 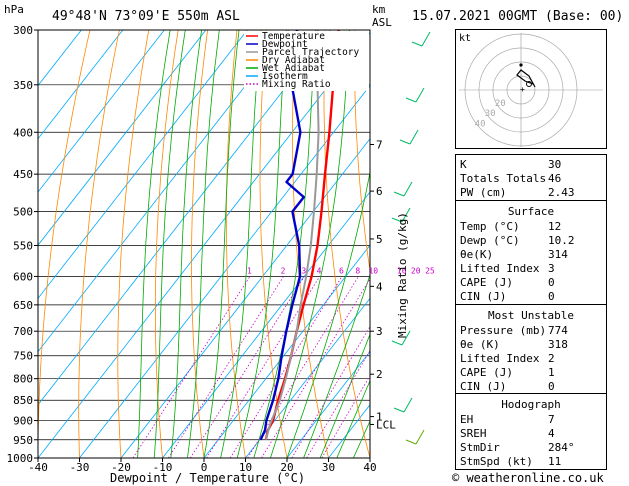 What do you see at coordinates (517, 192) in the screenshot?
I see `index-row-pw: PW (cm) 2.43` at bounding box center [517, 192].